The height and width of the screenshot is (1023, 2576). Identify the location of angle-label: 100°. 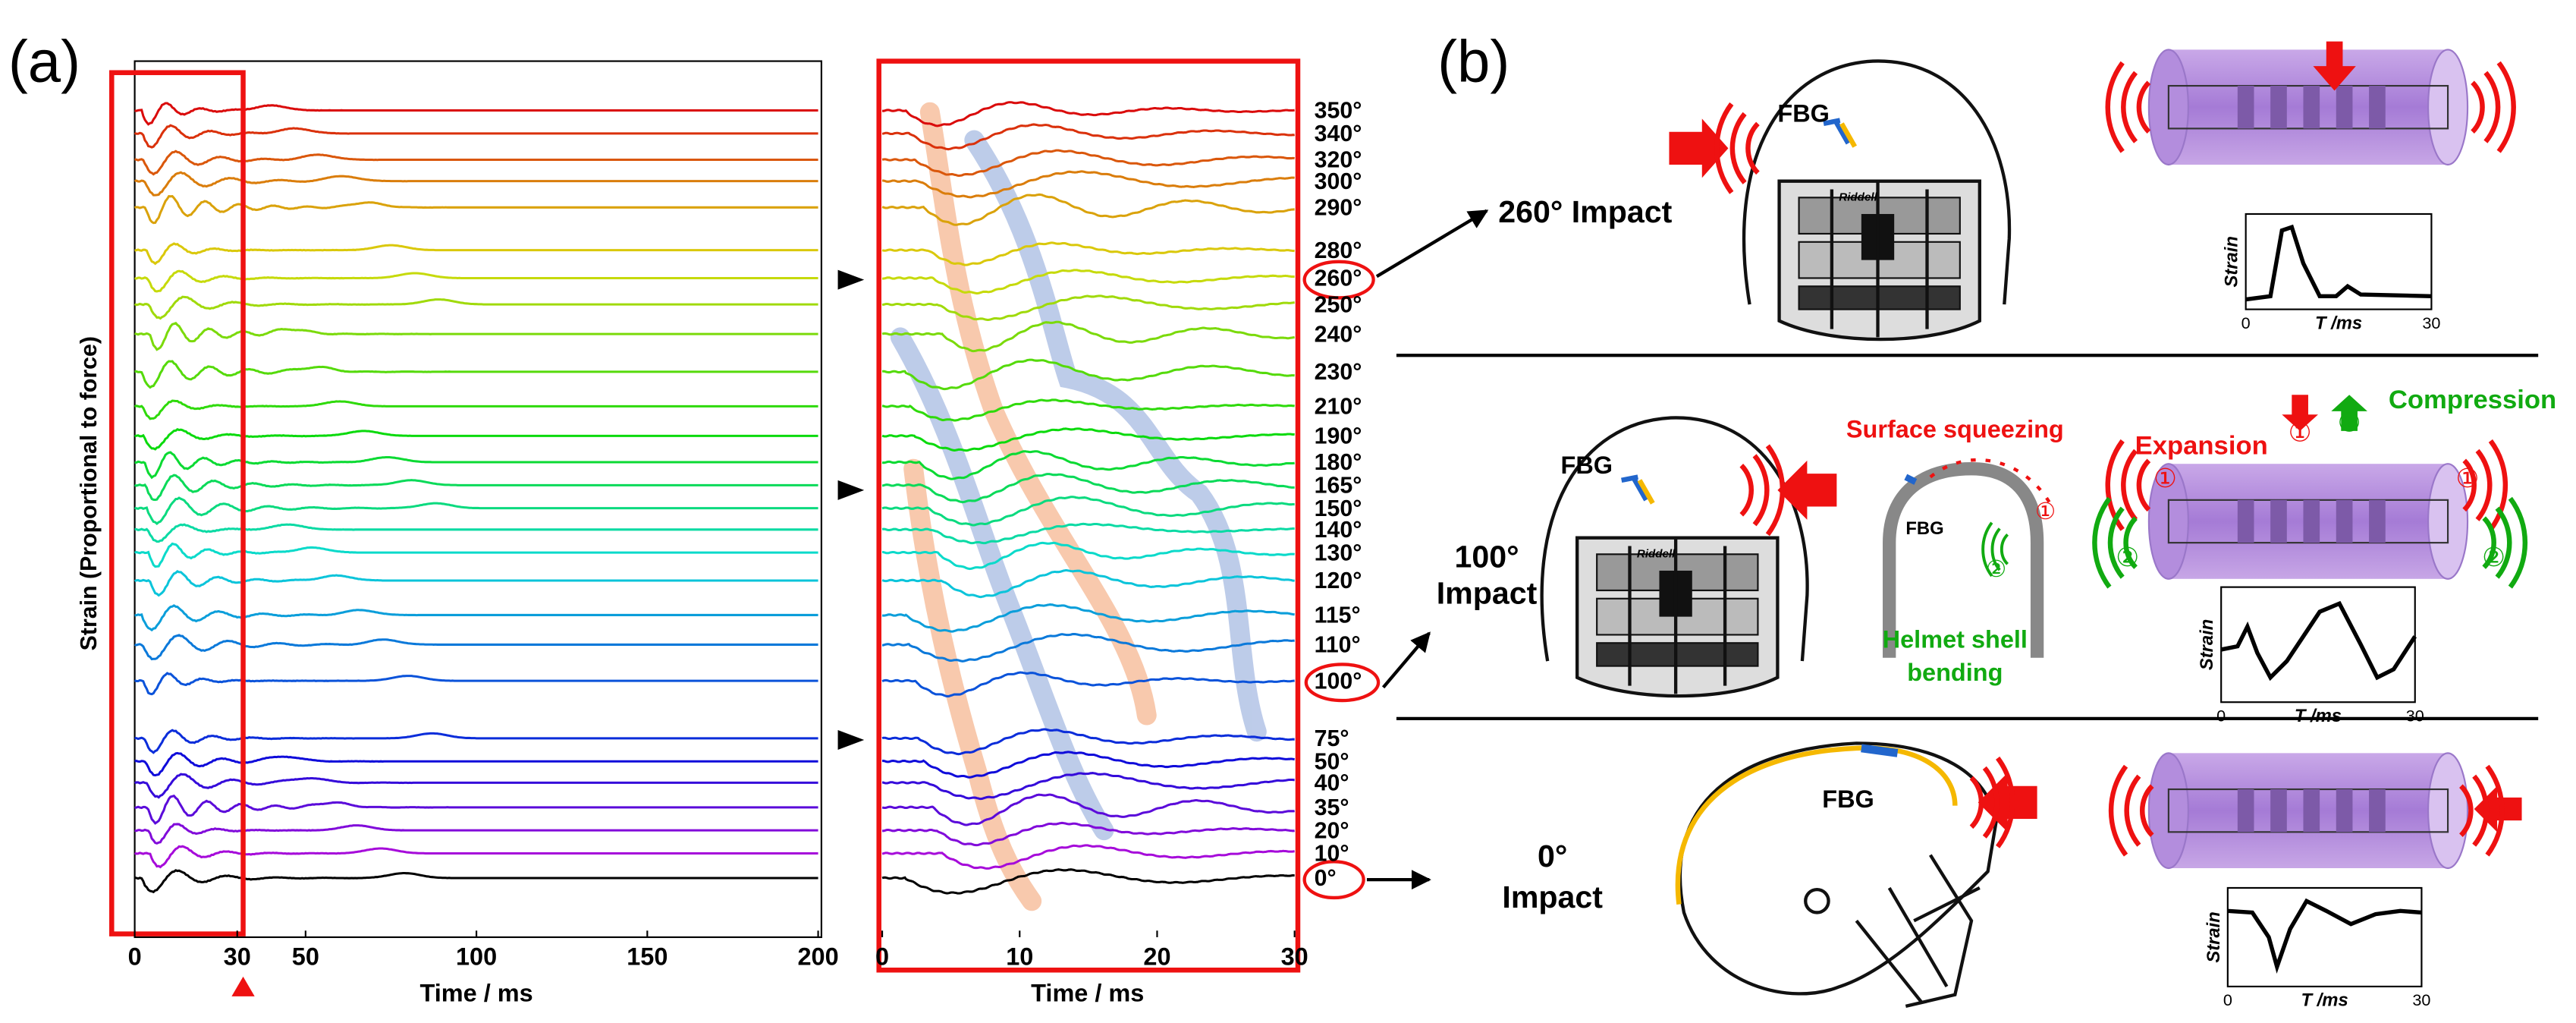
(1338, 681).